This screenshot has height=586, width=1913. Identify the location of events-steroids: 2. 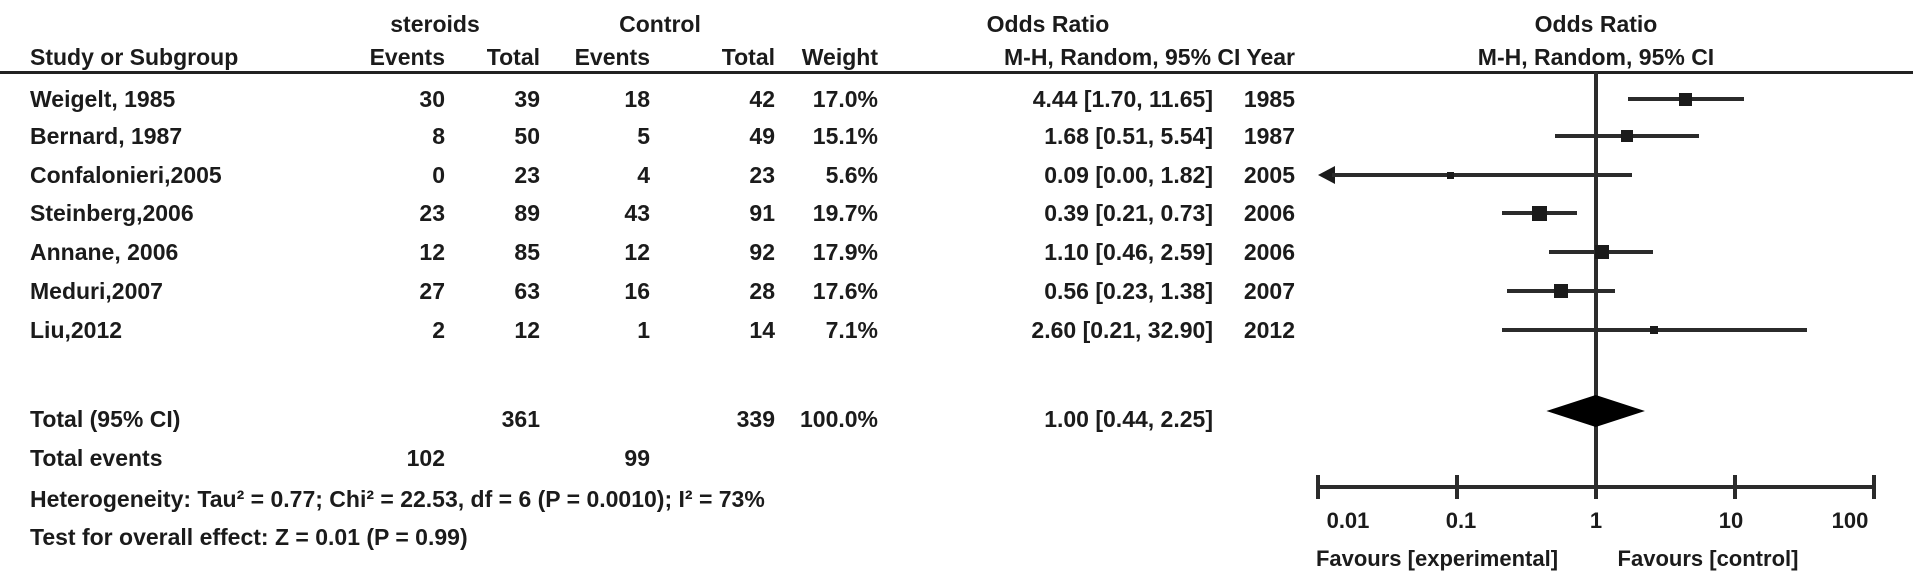
(438, 330).